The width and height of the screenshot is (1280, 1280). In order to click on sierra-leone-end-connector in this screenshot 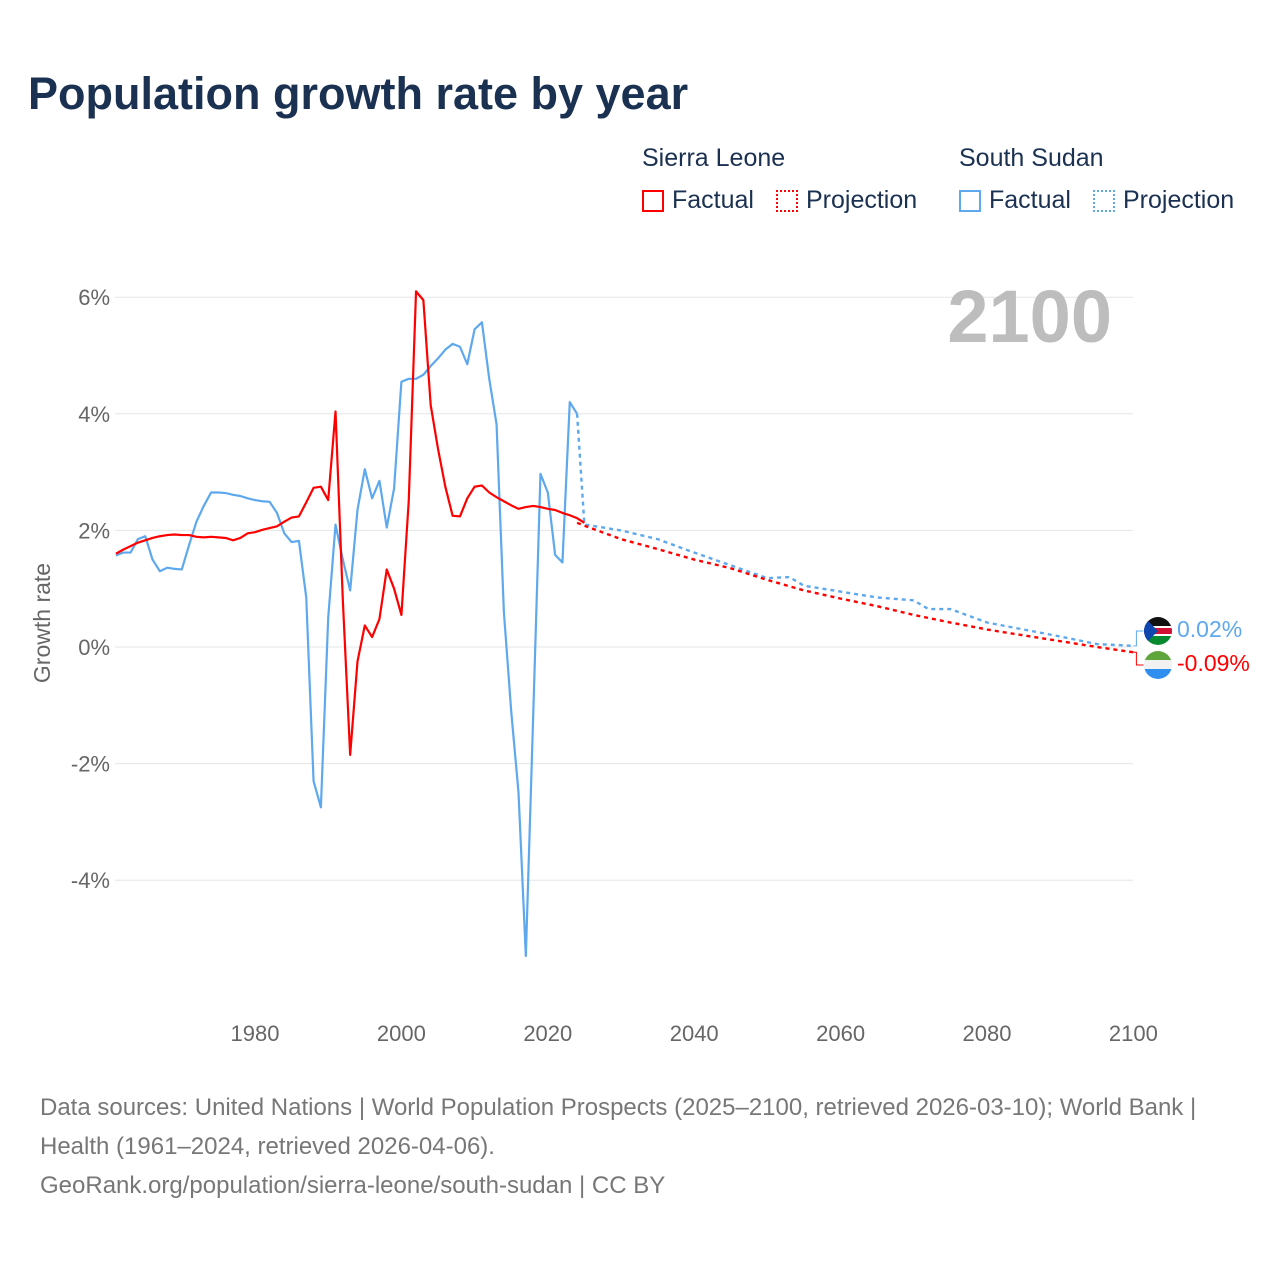, I will do `click(1138, 658)`.